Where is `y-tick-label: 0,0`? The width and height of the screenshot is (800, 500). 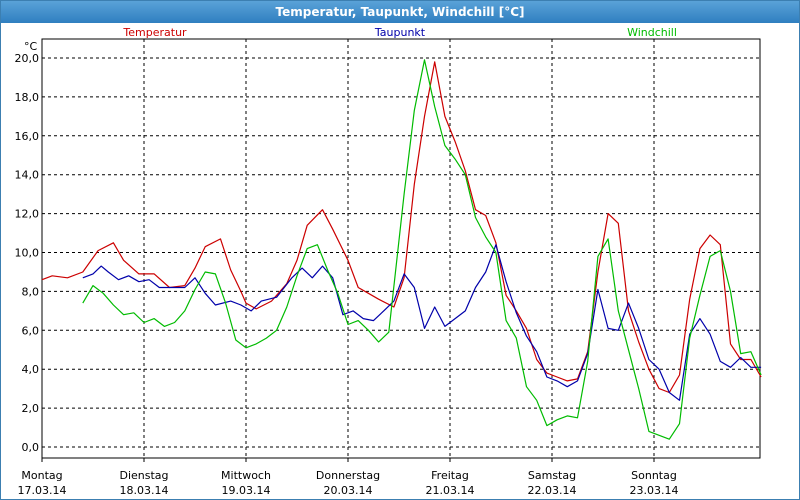 y-tick-label: 0,0 is located at coordinates (31, 447).